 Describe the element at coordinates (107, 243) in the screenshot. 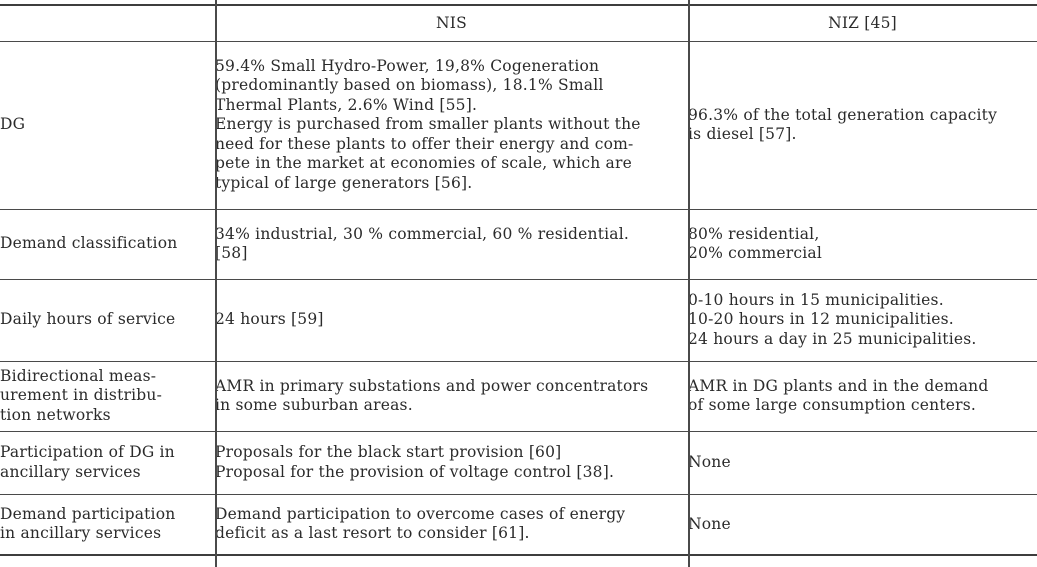

I see `row-label-demand-classification: Demand classification` at that location.